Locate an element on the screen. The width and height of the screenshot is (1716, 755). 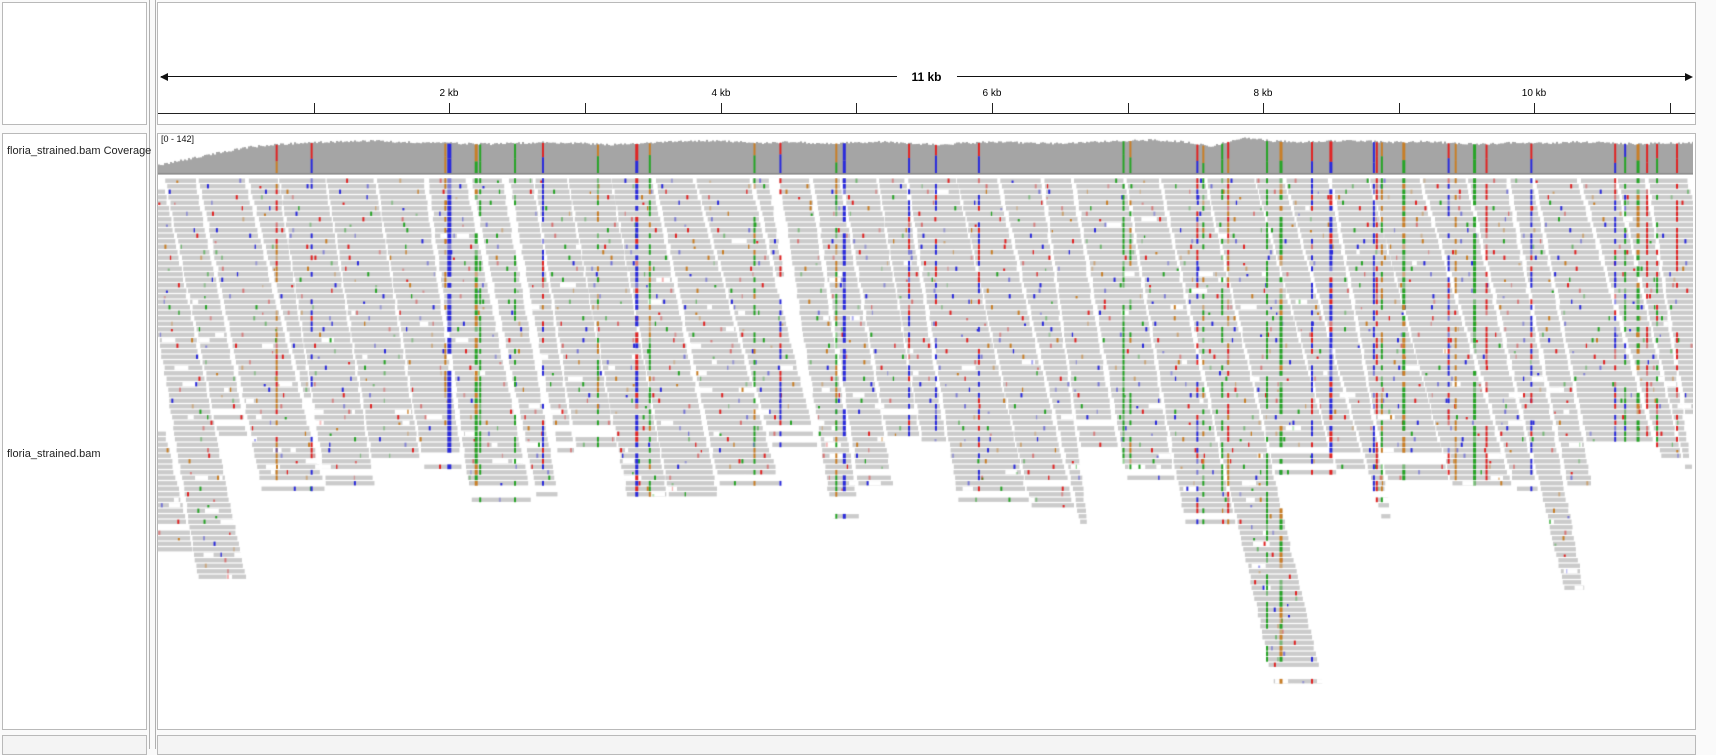
coverage-range-label: [0 - 142] is located at coordinates (178, 139).